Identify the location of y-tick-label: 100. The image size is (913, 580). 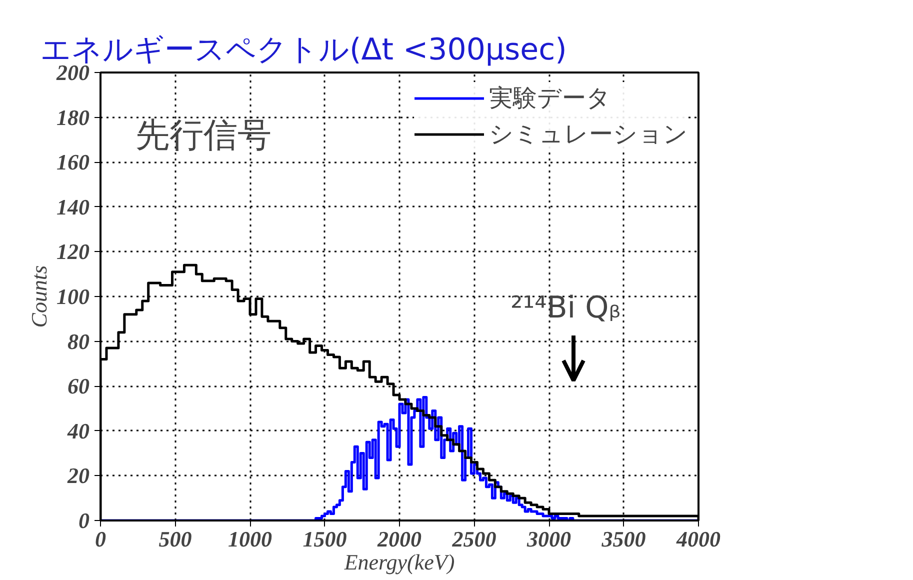
(73, 296).